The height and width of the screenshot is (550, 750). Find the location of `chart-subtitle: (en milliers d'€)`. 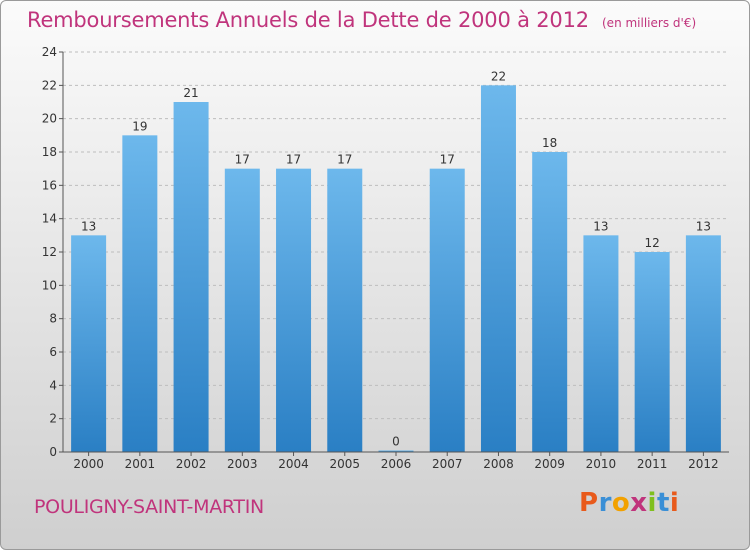

chart-subtitle: (en milliers d'€) is located at coordinates (649, 23).